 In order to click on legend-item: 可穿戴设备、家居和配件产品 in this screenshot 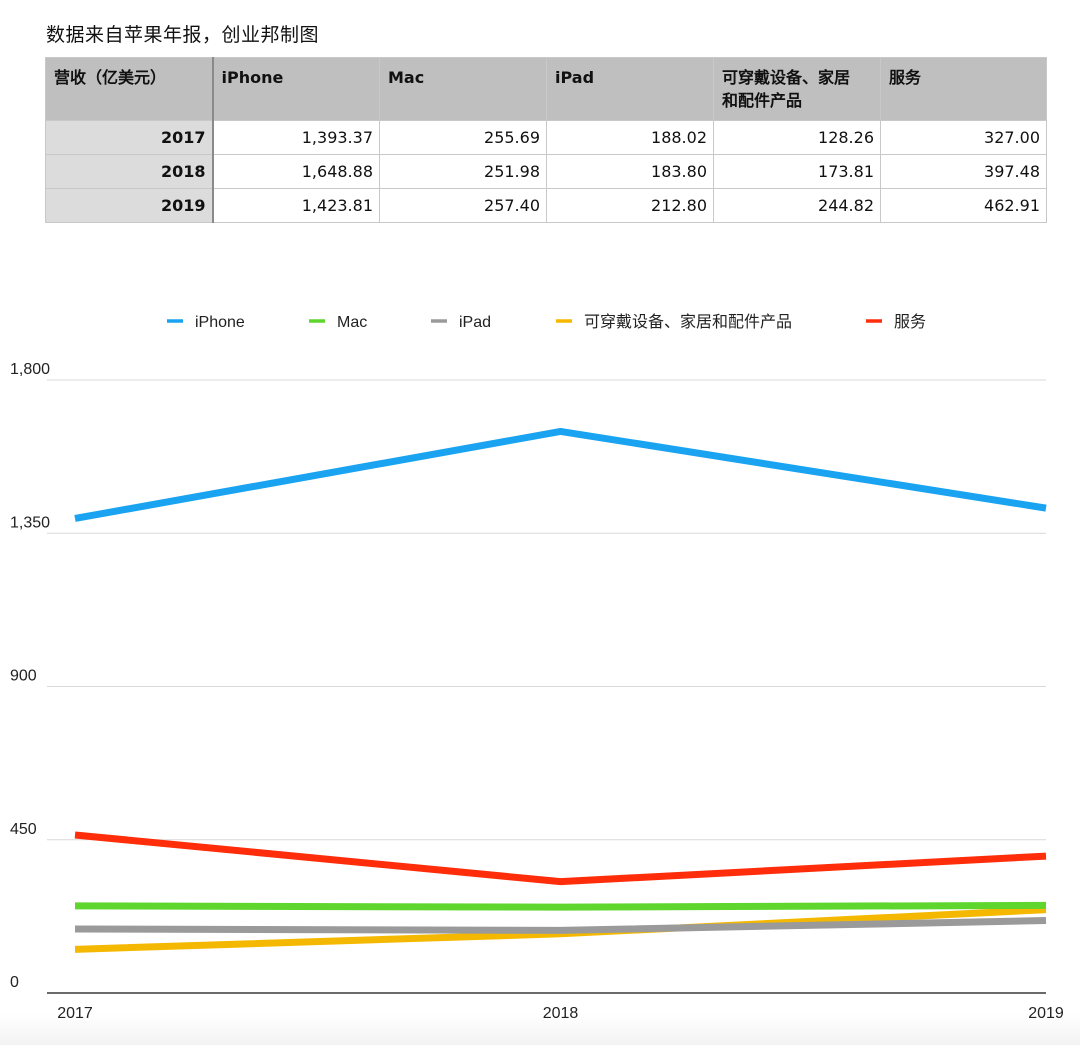, I will do `click(674, 322)`.